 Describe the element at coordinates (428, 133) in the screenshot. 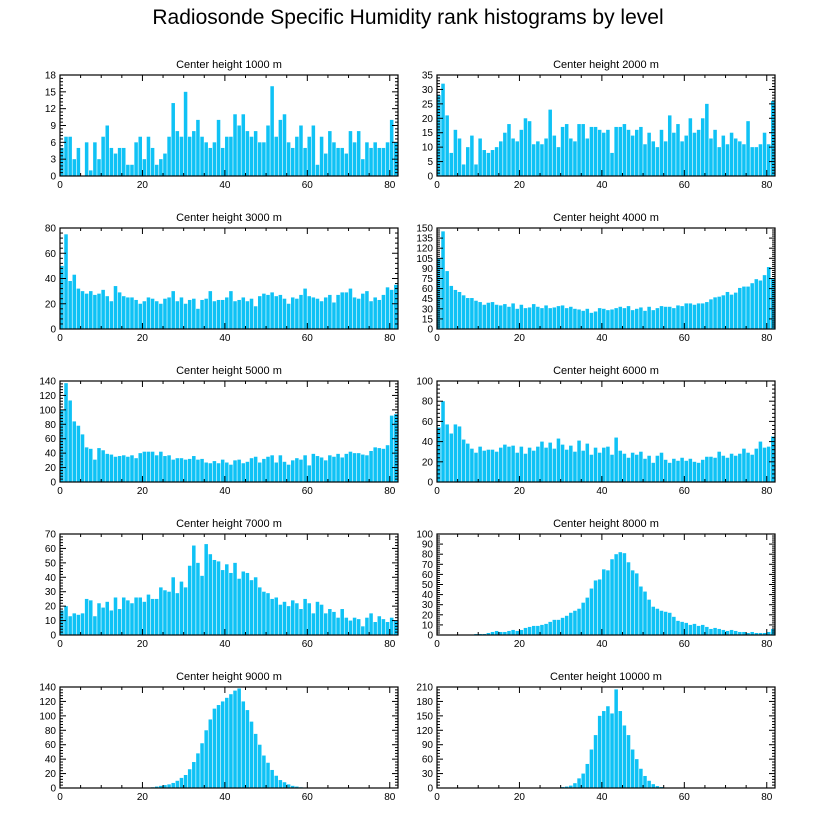

I see `y-tick-label: 15` at that location.